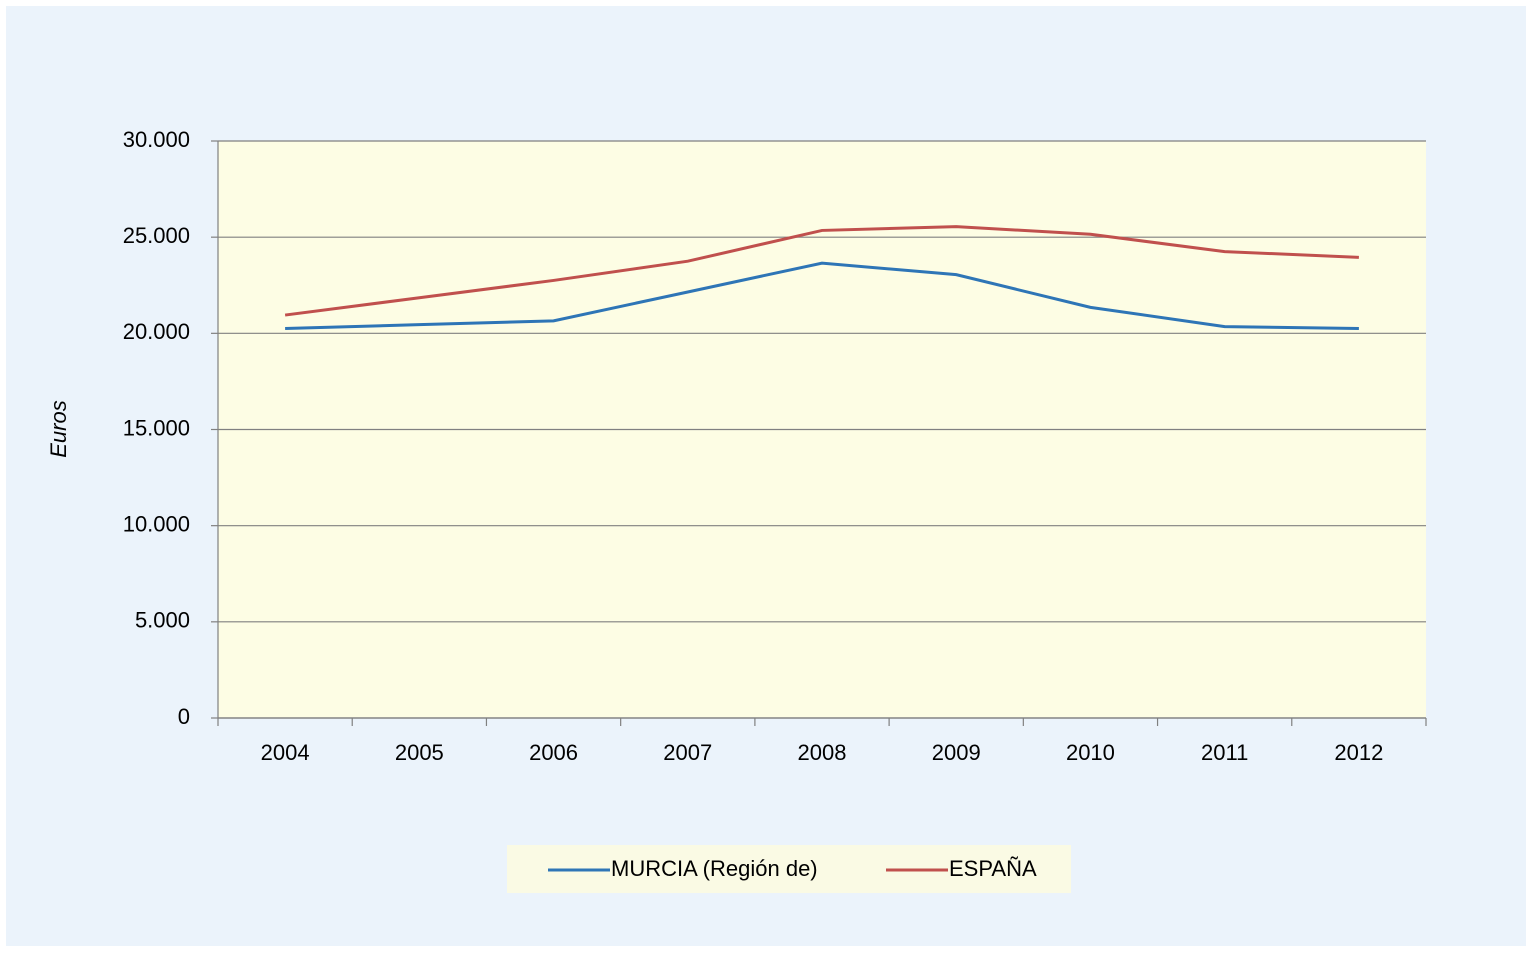  I want to click on y-tick-label: 30.000, so click(156, 139).